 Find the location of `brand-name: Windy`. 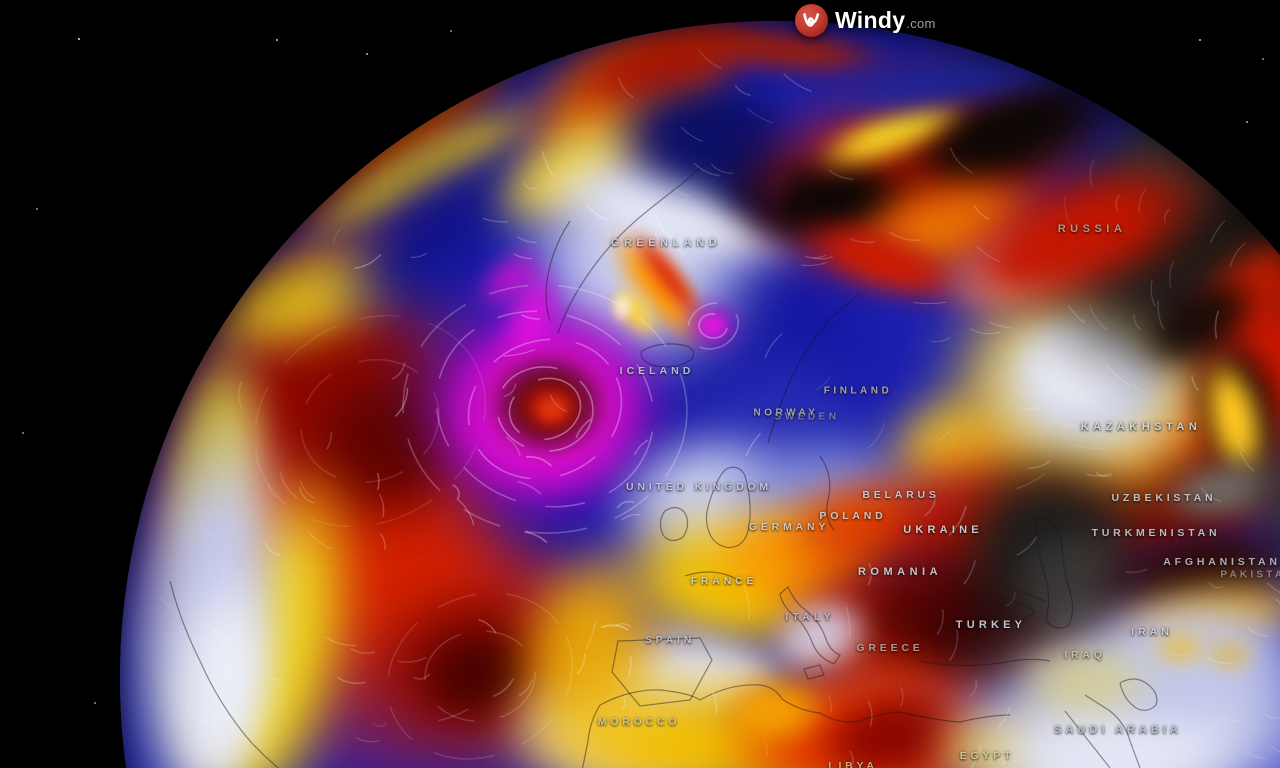

brand-name: Windy is located at coordinates (870, 20).